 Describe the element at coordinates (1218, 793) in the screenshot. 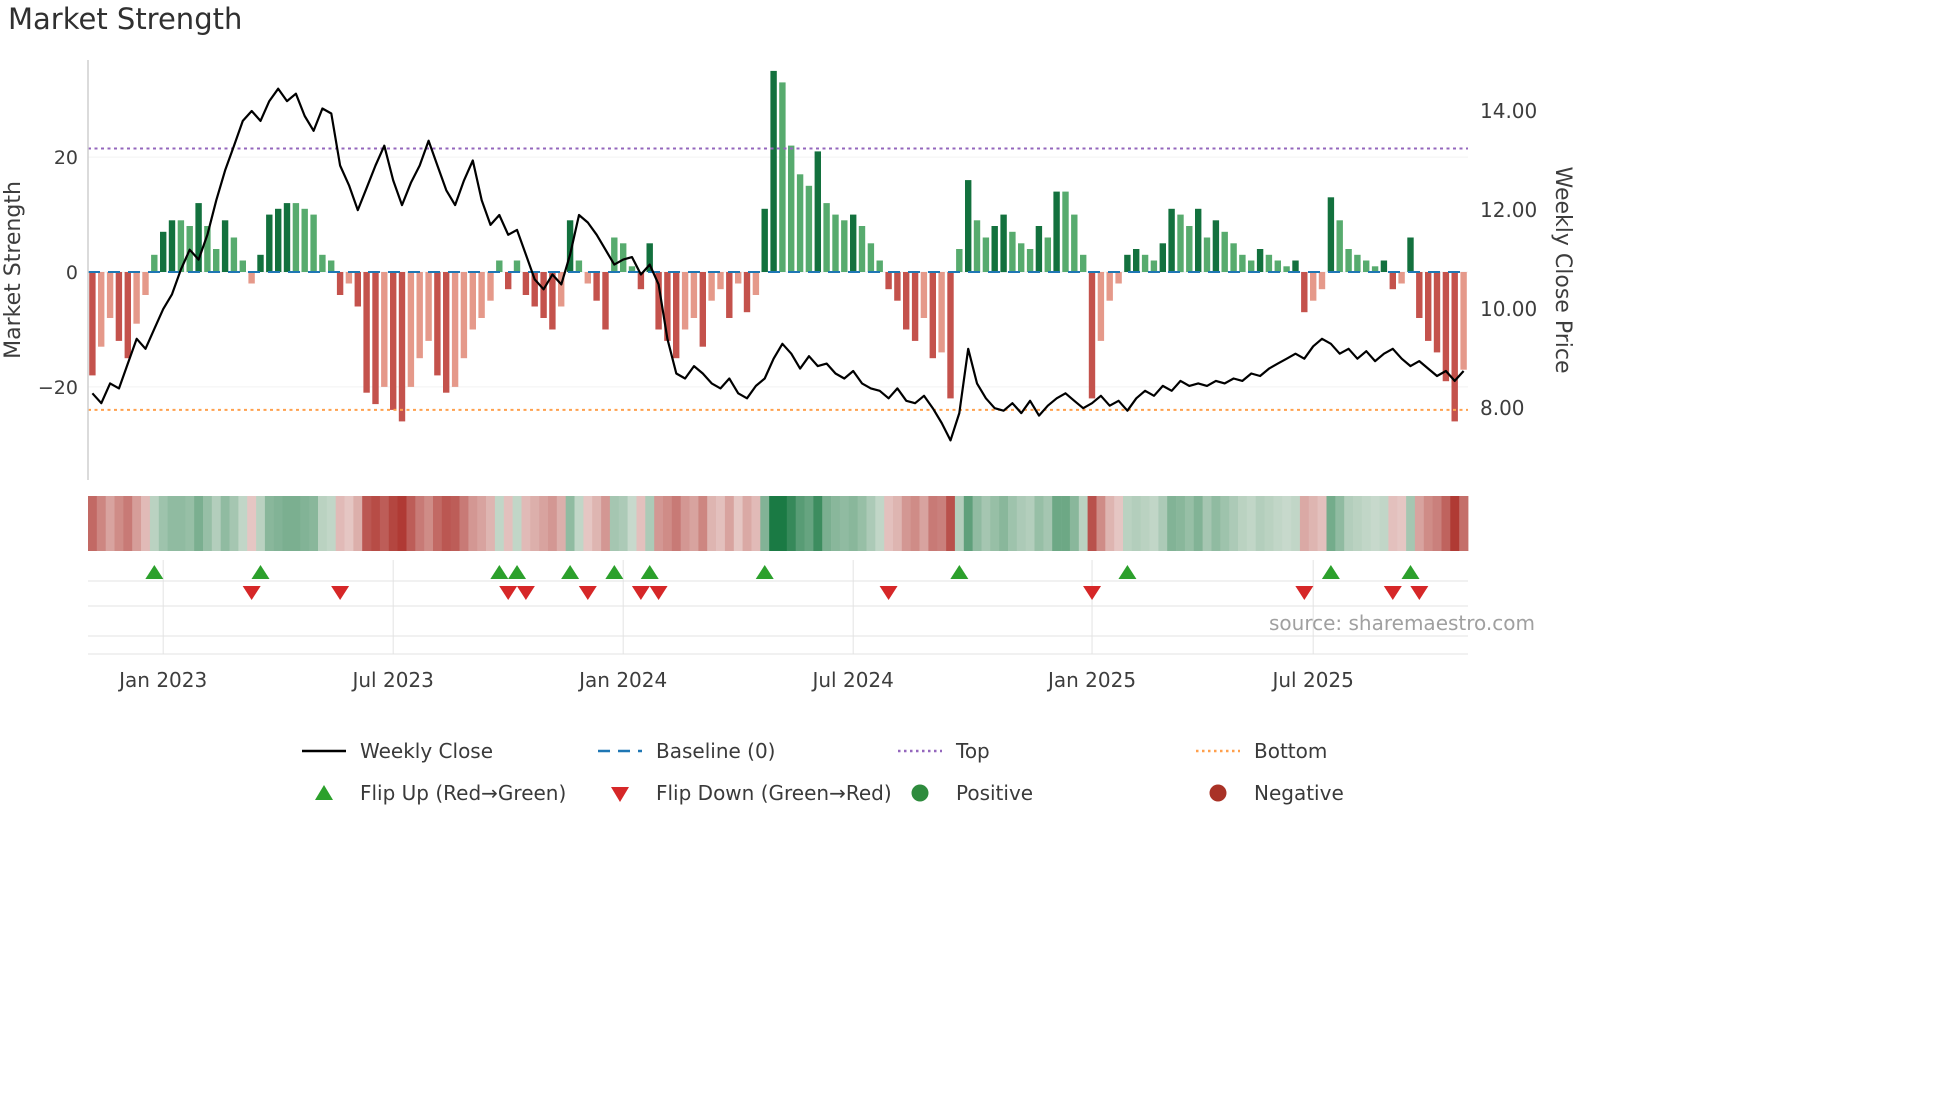

I see `negative-legend-sample` at that location.